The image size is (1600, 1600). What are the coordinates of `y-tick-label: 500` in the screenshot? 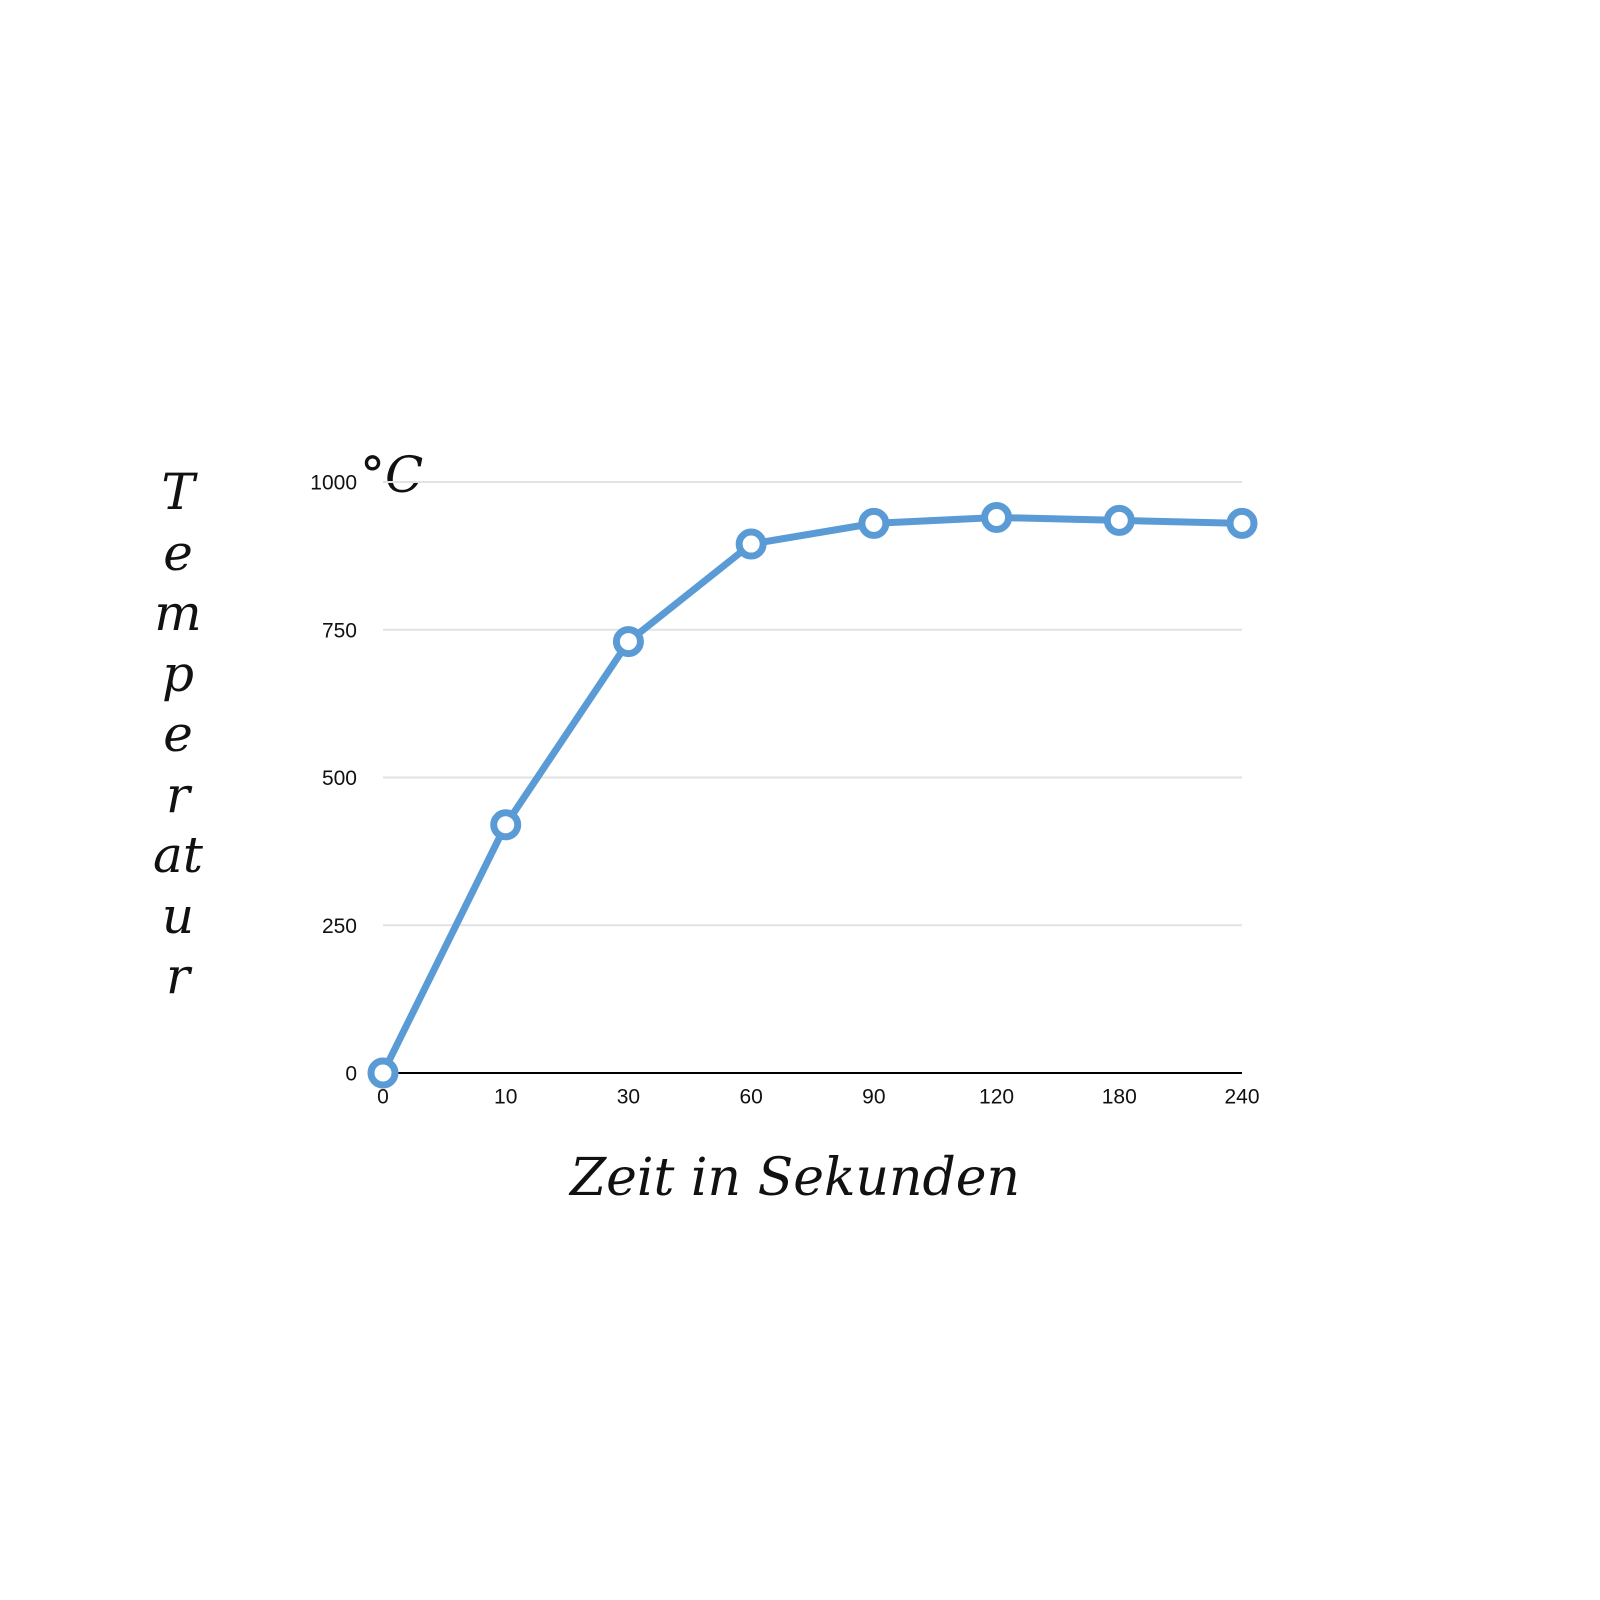 It's located at (339, 778).